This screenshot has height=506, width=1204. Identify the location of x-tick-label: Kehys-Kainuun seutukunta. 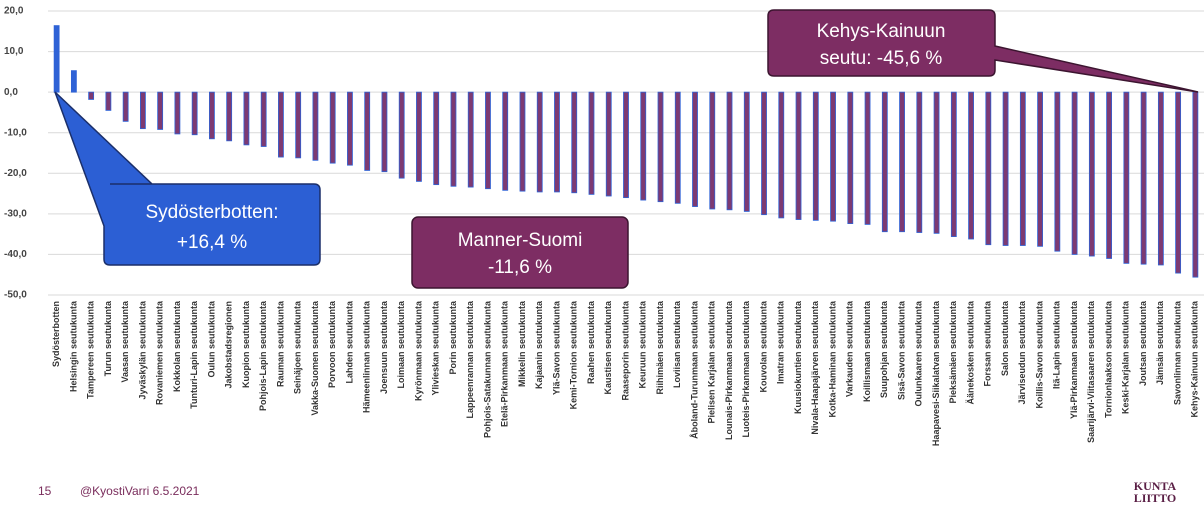
(1195, 359).